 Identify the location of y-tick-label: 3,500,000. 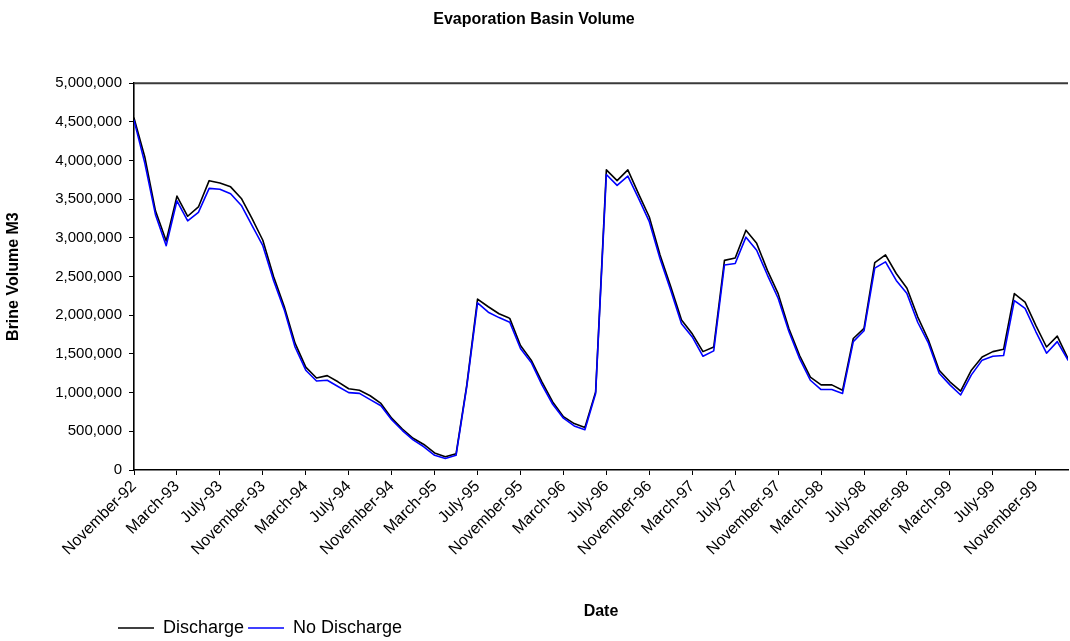
(88, 198).